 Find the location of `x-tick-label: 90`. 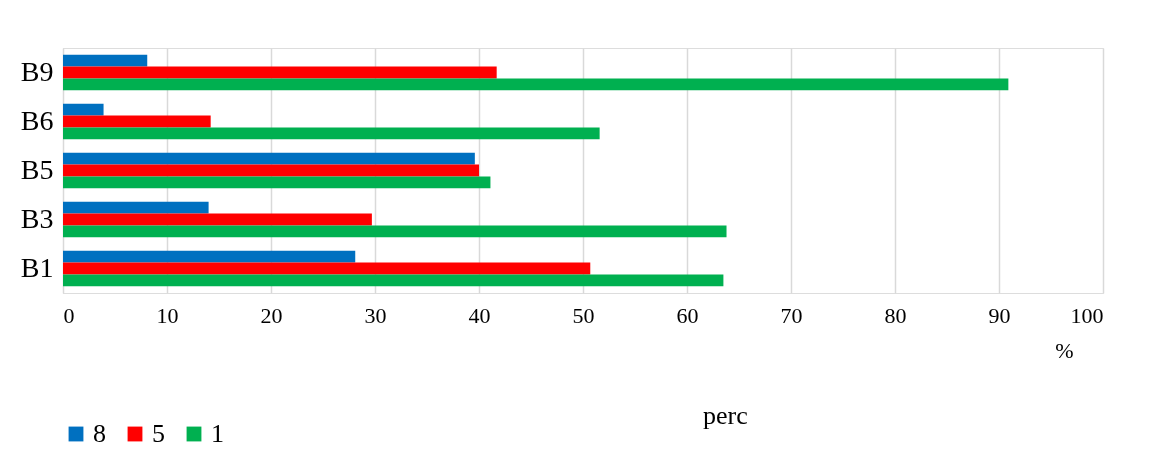

x-tick-label: 90 is located at coordinates (999, 315).